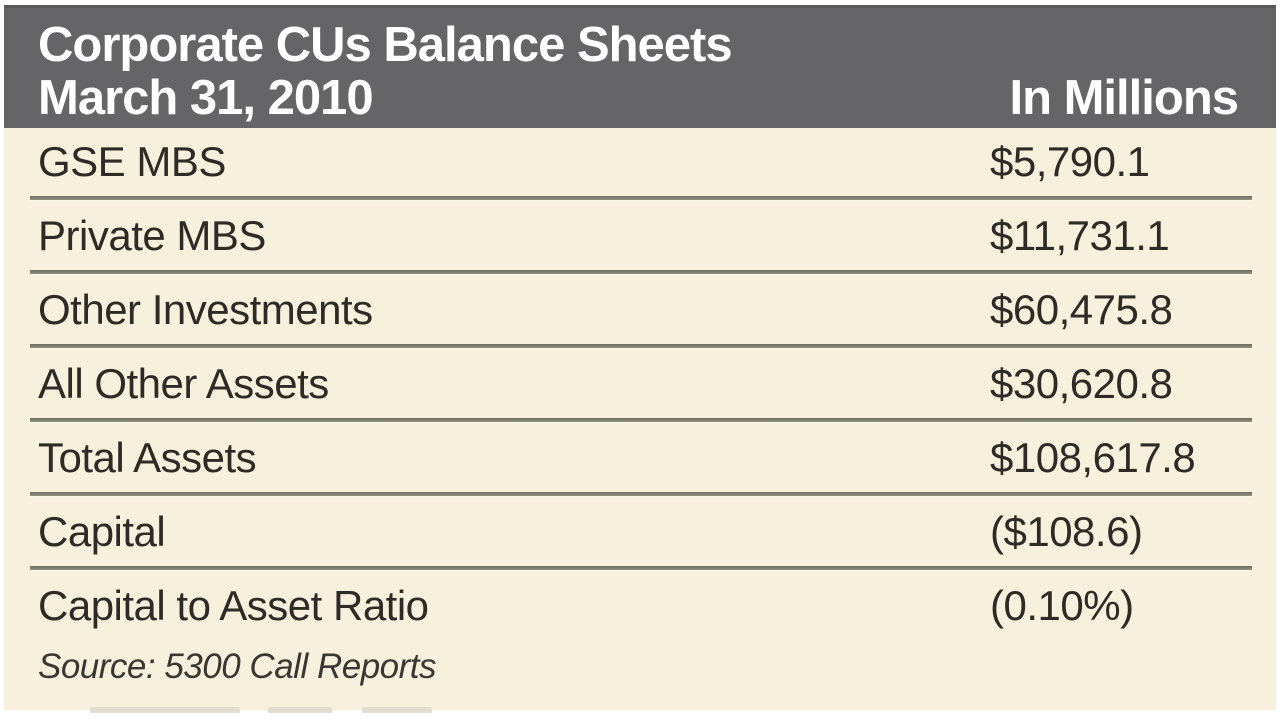  Describe the element at coordinates (385, 45) in the screenshot. I see `table-title: Corporate CUs Balance Sheets` at that location.